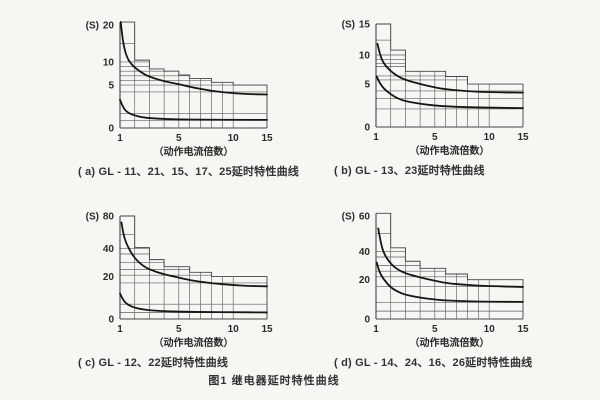  Describe the element at coordinates (153, 363) in the screenshot. I see `chart-c-caption: ( c) GL - 12、22延时特性曲线` at that location.